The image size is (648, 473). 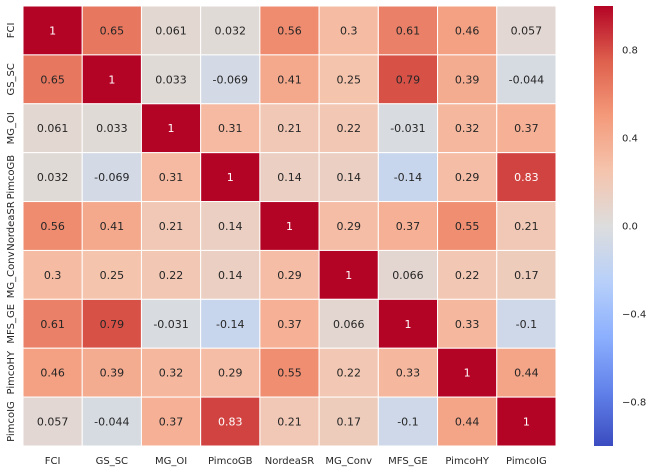 I want to click on x-tick-label-MG_OI: MG_OI, so click(x=171, y=461).